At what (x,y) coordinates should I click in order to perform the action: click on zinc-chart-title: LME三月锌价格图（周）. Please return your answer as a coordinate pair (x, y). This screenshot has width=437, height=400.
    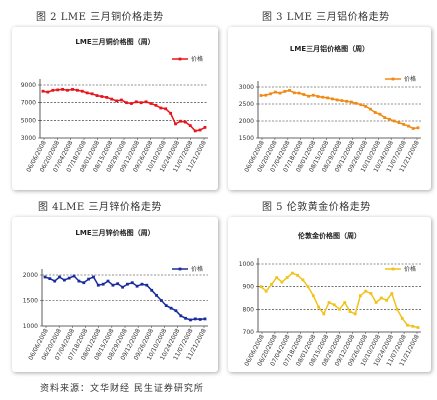
    Looking at the image, I should click on (114, 232).